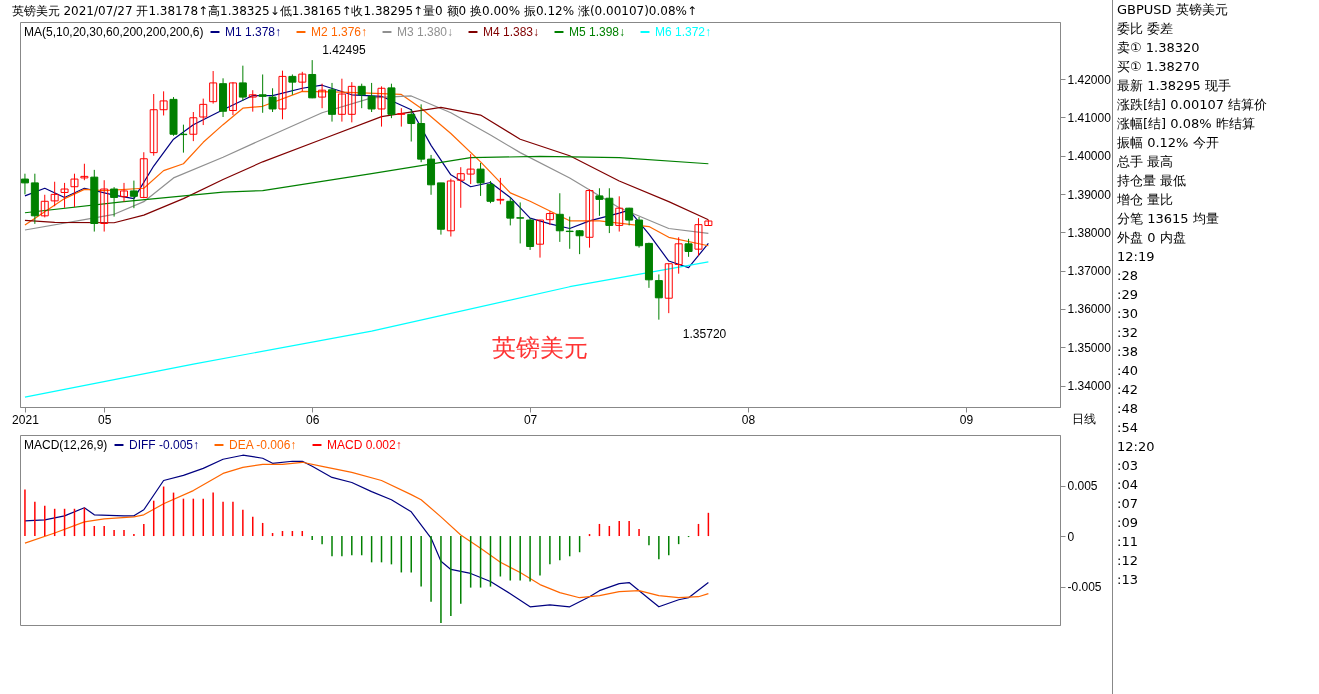  What do you see at coordinates (1082, 486) in the screenshot?
I see `y-tick-label: 0.005` at bounding box center [1082, 486].